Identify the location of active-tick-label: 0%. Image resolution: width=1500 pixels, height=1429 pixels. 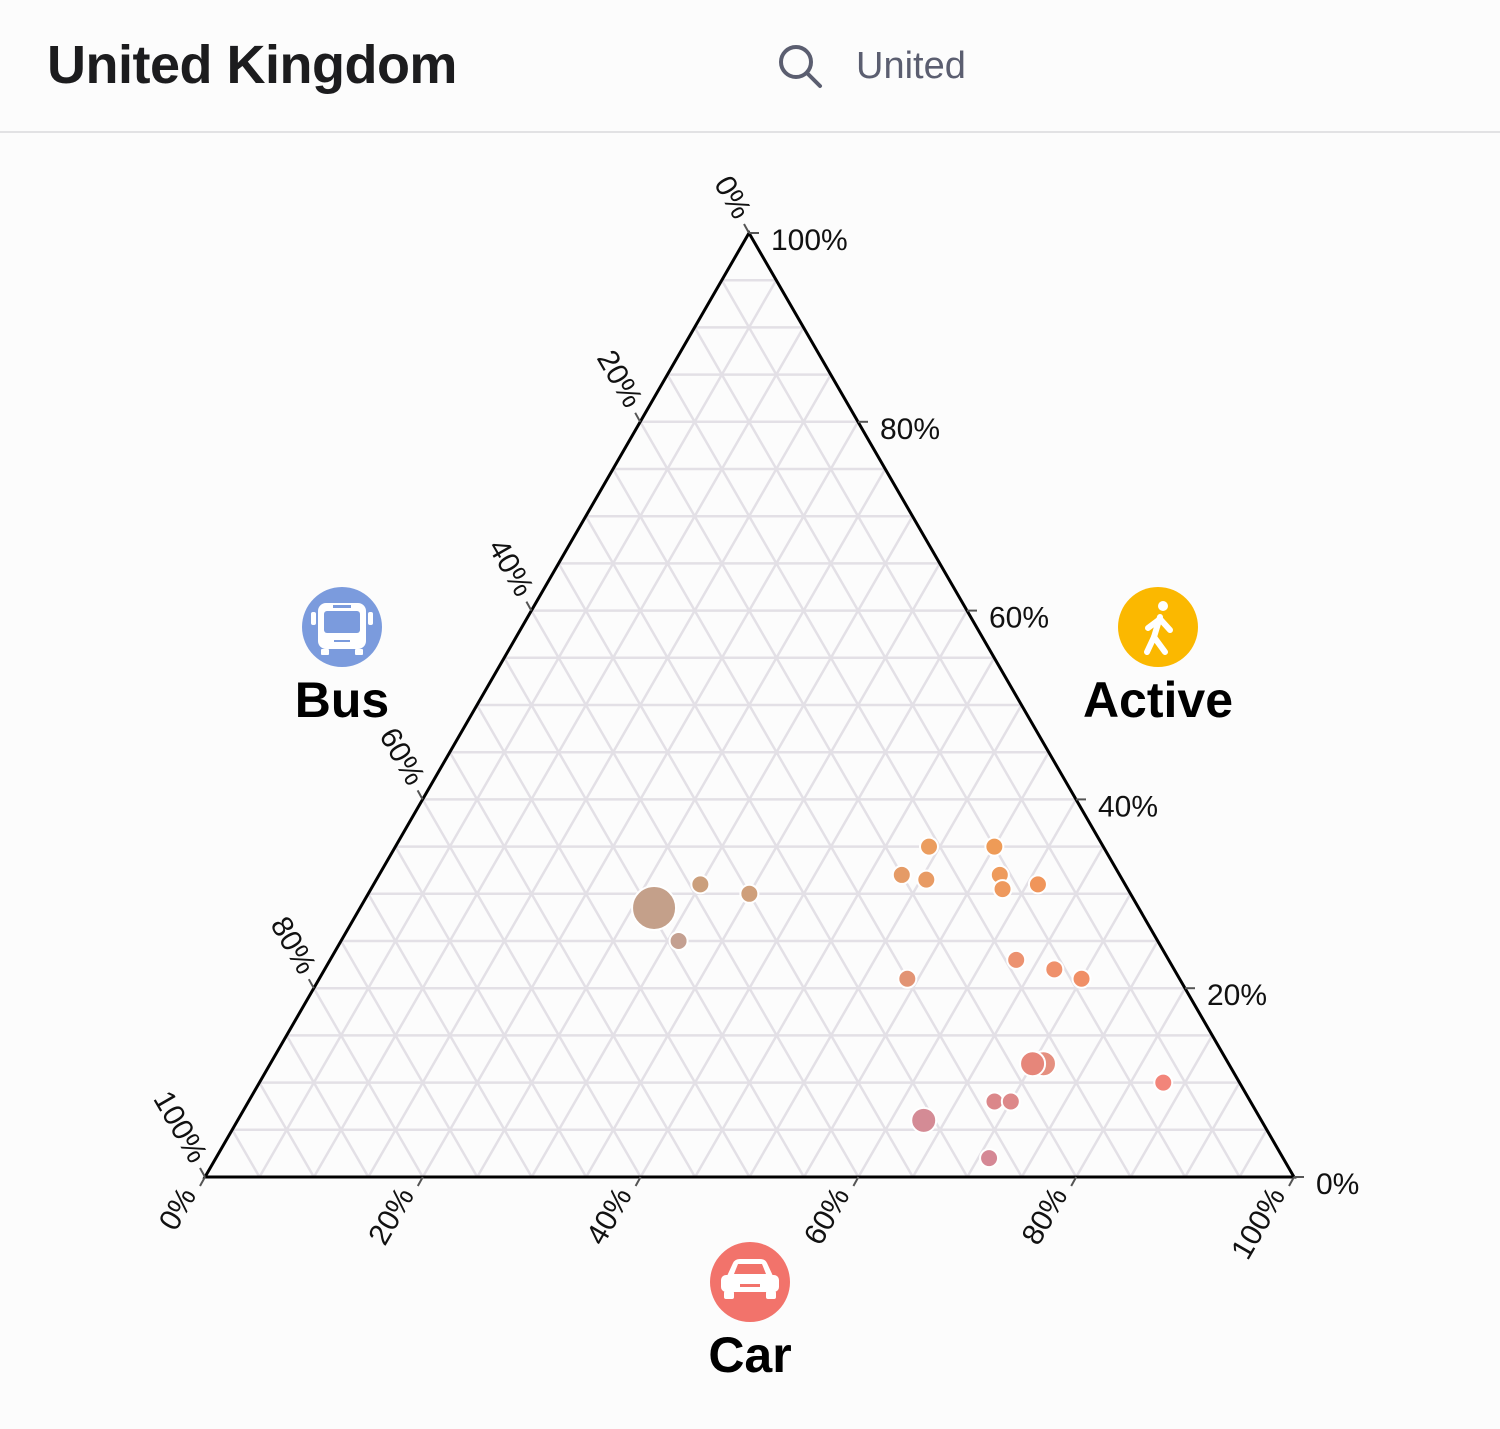
(1337, 1184).